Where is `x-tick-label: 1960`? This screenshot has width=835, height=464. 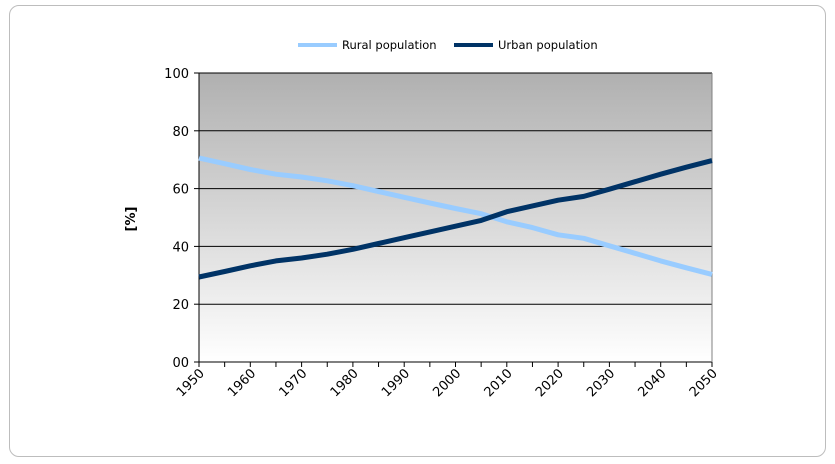 x-tick-label: 1960 is located at coordinates (242, 383).